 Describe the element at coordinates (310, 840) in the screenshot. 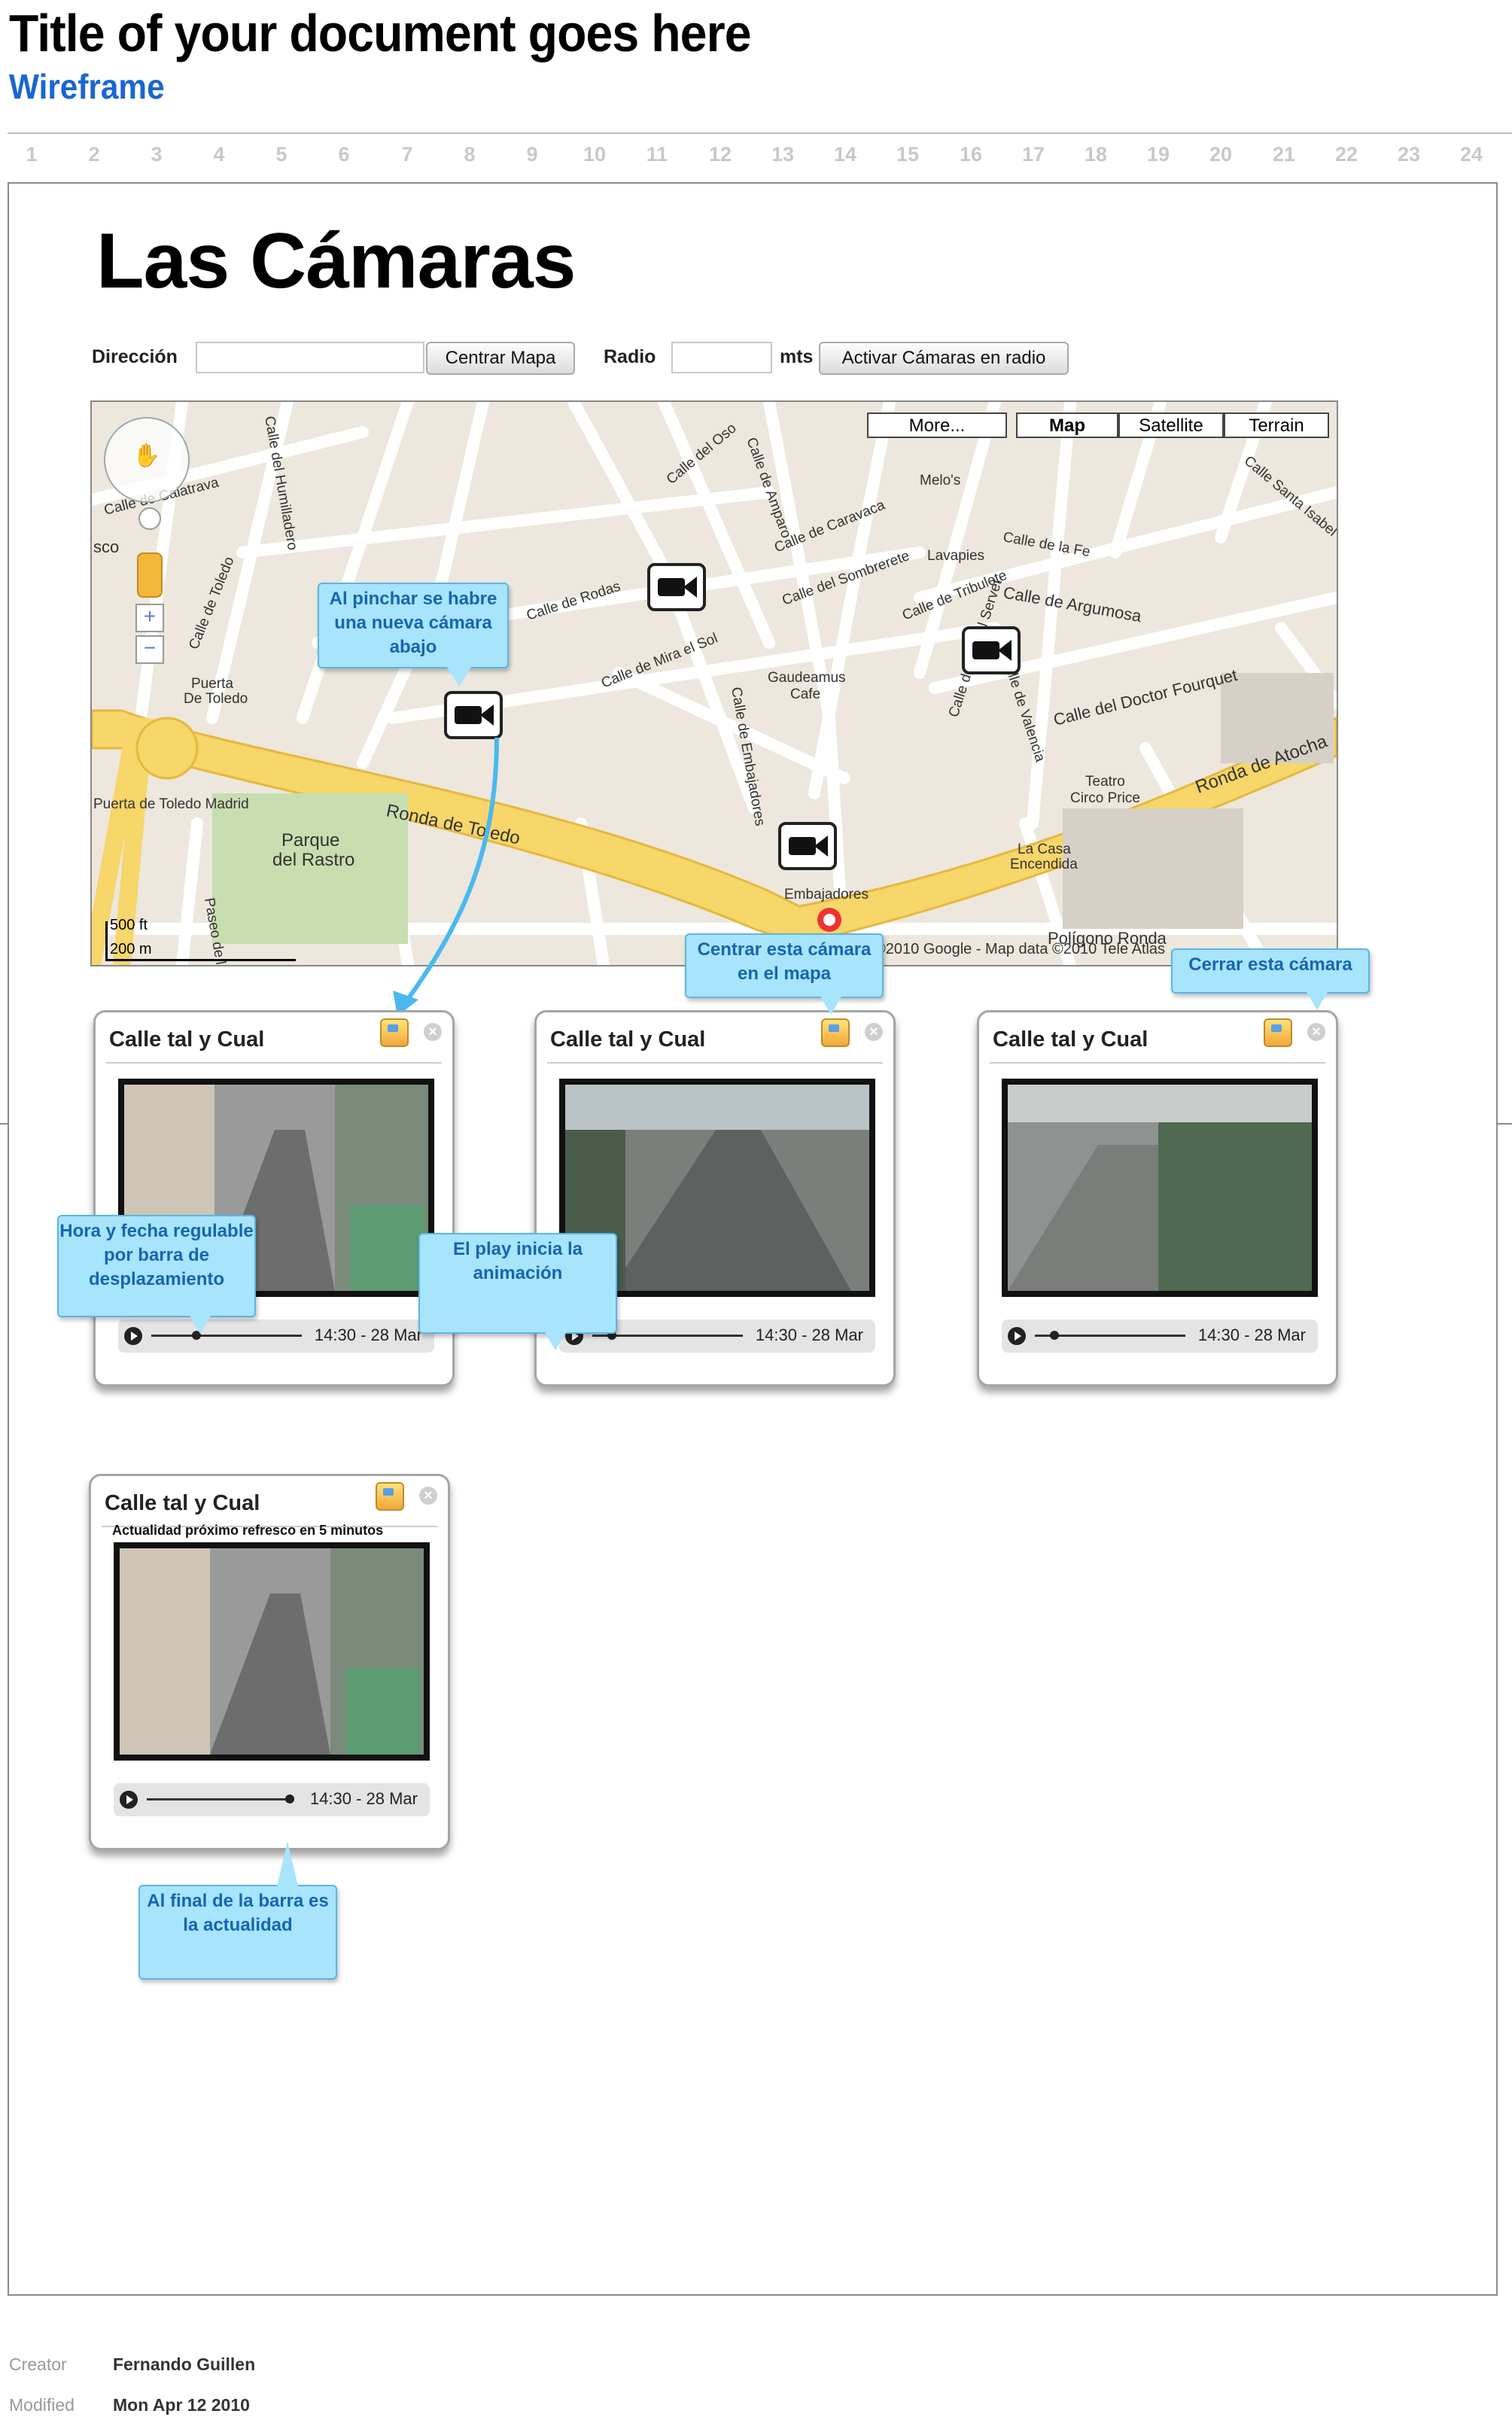

I see `svg-text: Parque` at that location.